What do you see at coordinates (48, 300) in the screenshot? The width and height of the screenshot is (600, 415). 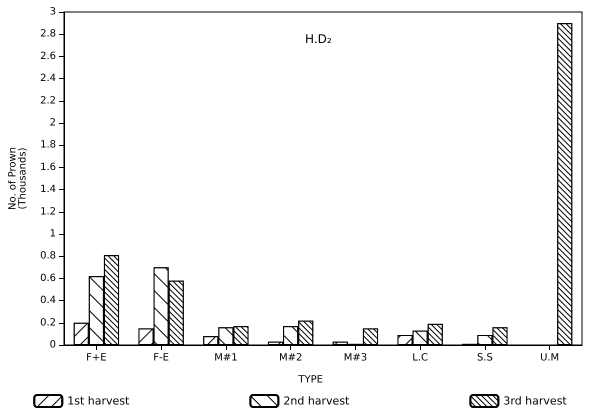 I see `y-tick-label: 0.4` at bounding box center [48, 300].